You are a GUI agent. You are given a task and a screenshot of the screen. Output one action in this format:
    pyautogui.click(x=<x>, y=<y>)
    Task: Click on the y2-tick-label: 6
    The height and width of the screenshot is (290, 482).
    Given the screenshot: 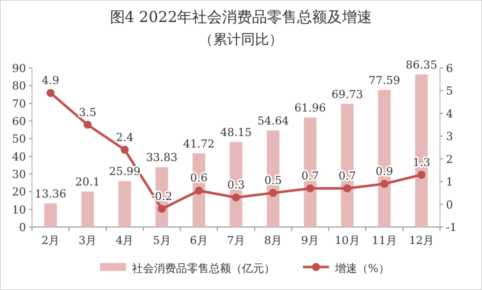 What is the action you would take?
    pyautogui.click(x=449, y=68)
    